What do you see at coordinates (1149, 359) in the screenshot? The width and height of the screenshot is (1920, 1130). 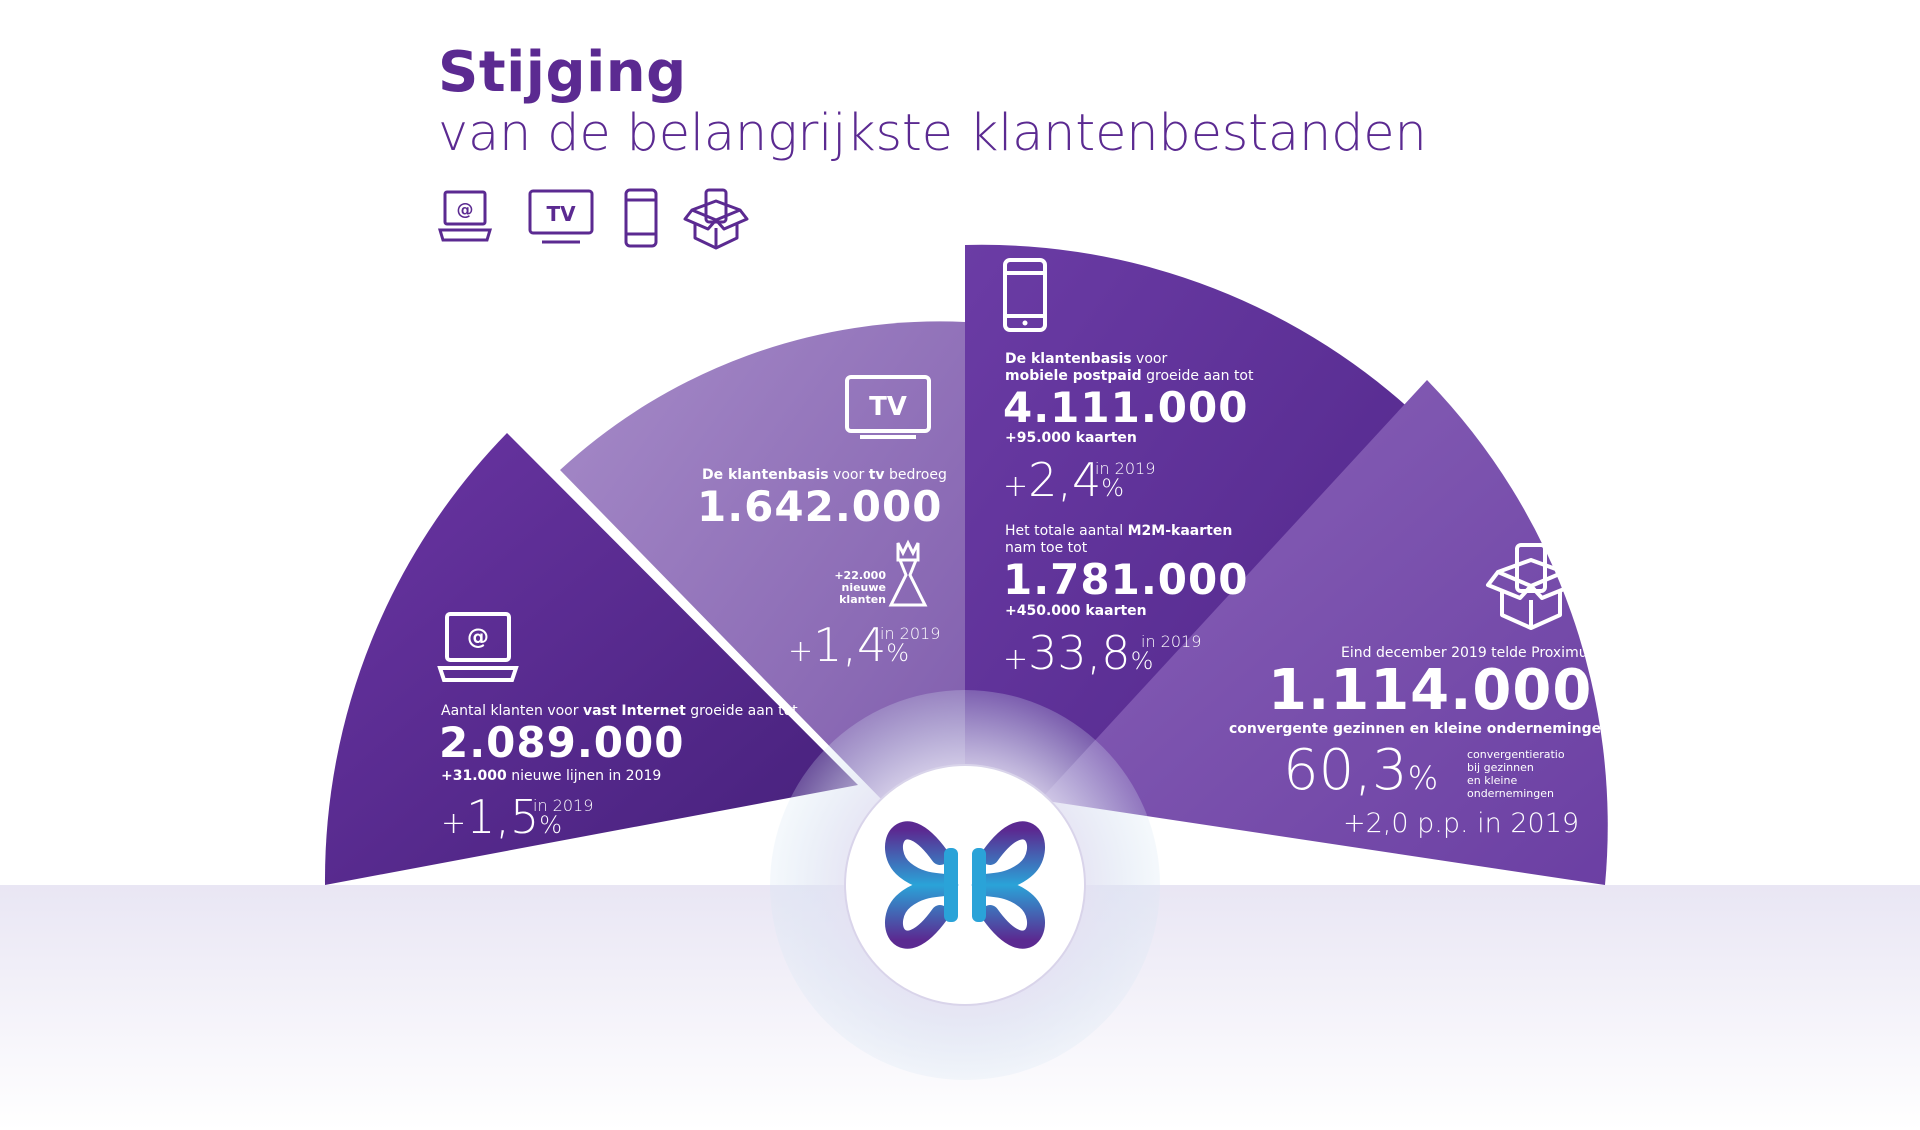 I see `mobile-label-post1: voor` at bounding box center [1149, 359].